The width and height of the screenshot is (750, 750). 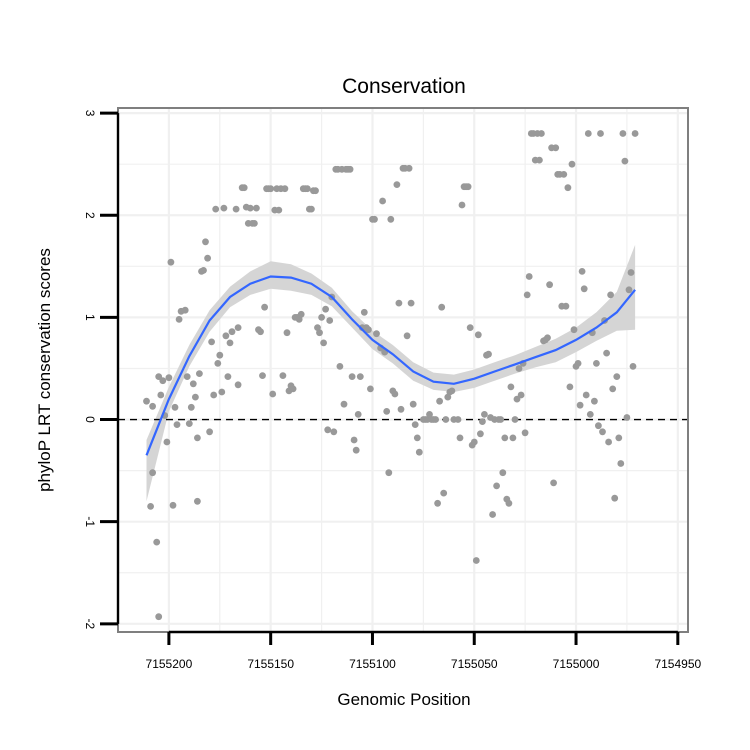 What do you see at coordinates (403, 699) in the screenshot?
I see `x-axis-label: Genomic Position` at bounding box center [403, 699].